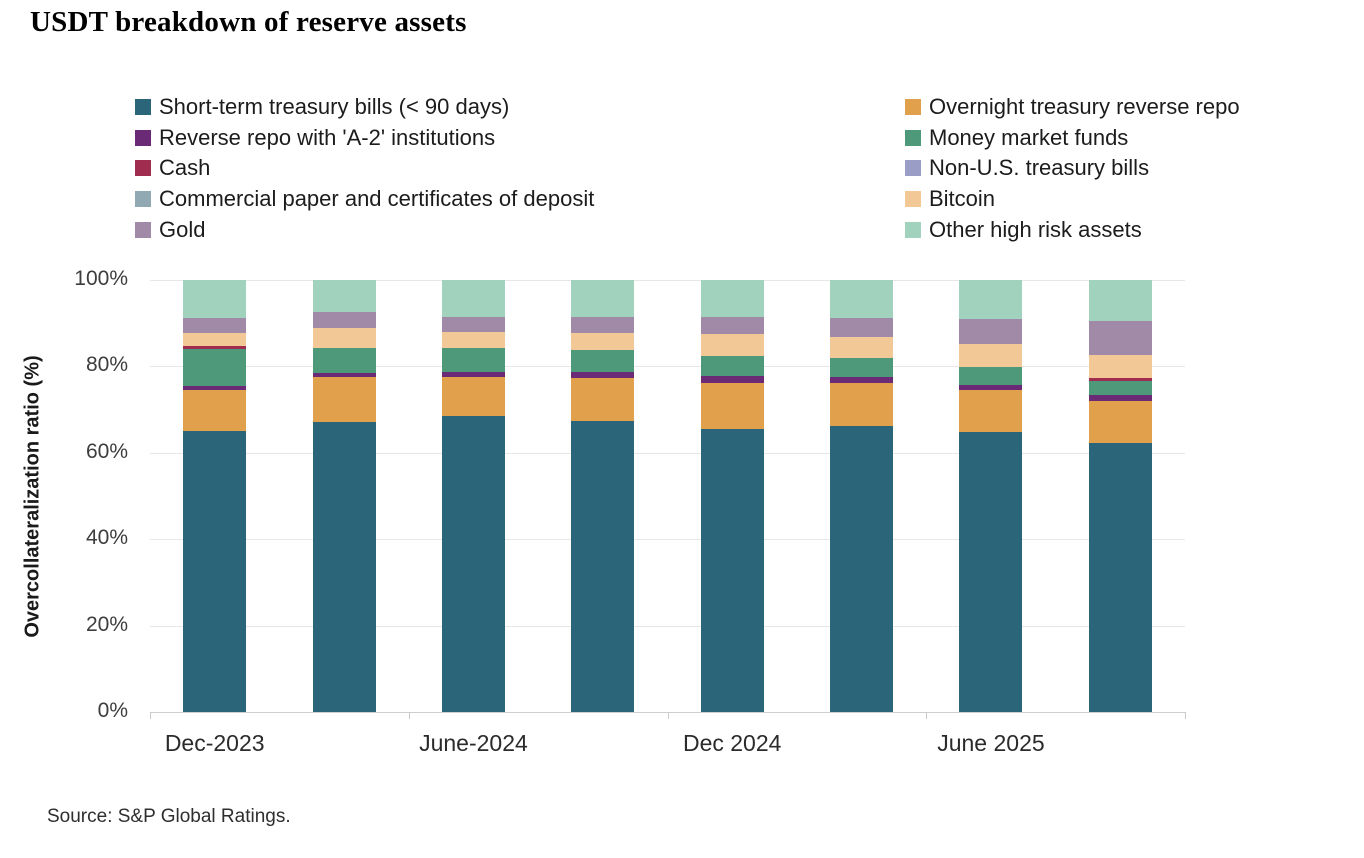 The height and width of the screenshot is (858, 1364). What do you see at coordinates (112, 710) in the screenshot?
I see `y-axis-tick-label: 0%` at bounding box center [112, 710].